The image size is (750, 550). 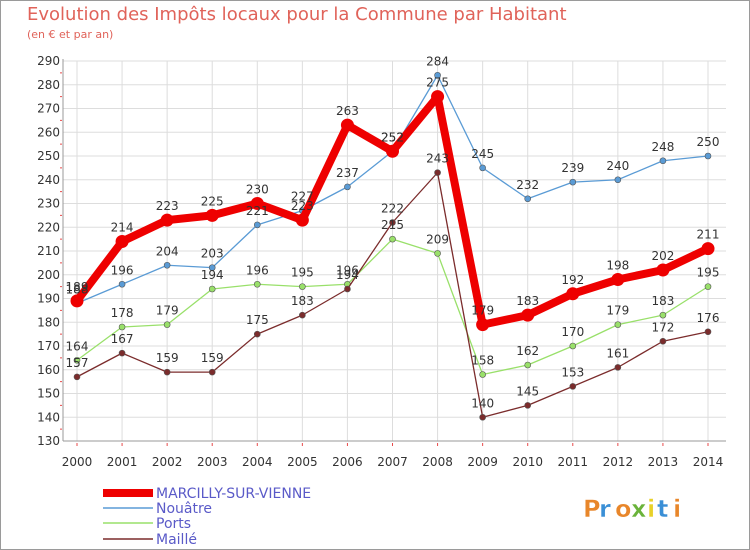 I want to click on x-tick-label: 2013, so click(x=663, y=462).